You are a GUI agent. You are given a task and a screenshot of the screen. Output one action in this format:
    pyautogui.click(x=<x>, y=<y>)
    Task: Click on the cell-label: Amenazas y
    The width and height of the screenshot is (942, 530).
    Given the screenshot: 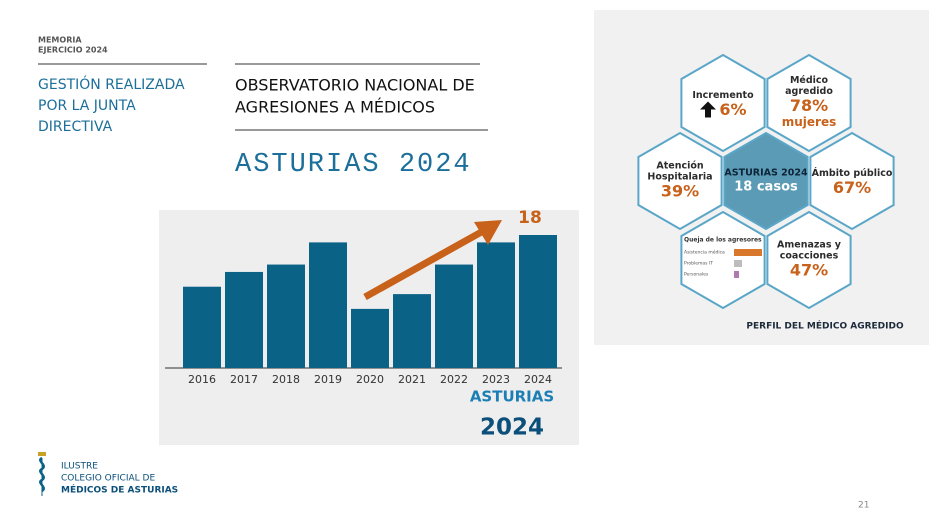 What is the action you would take?
    pyautogui.click(x=809, y=245)
    